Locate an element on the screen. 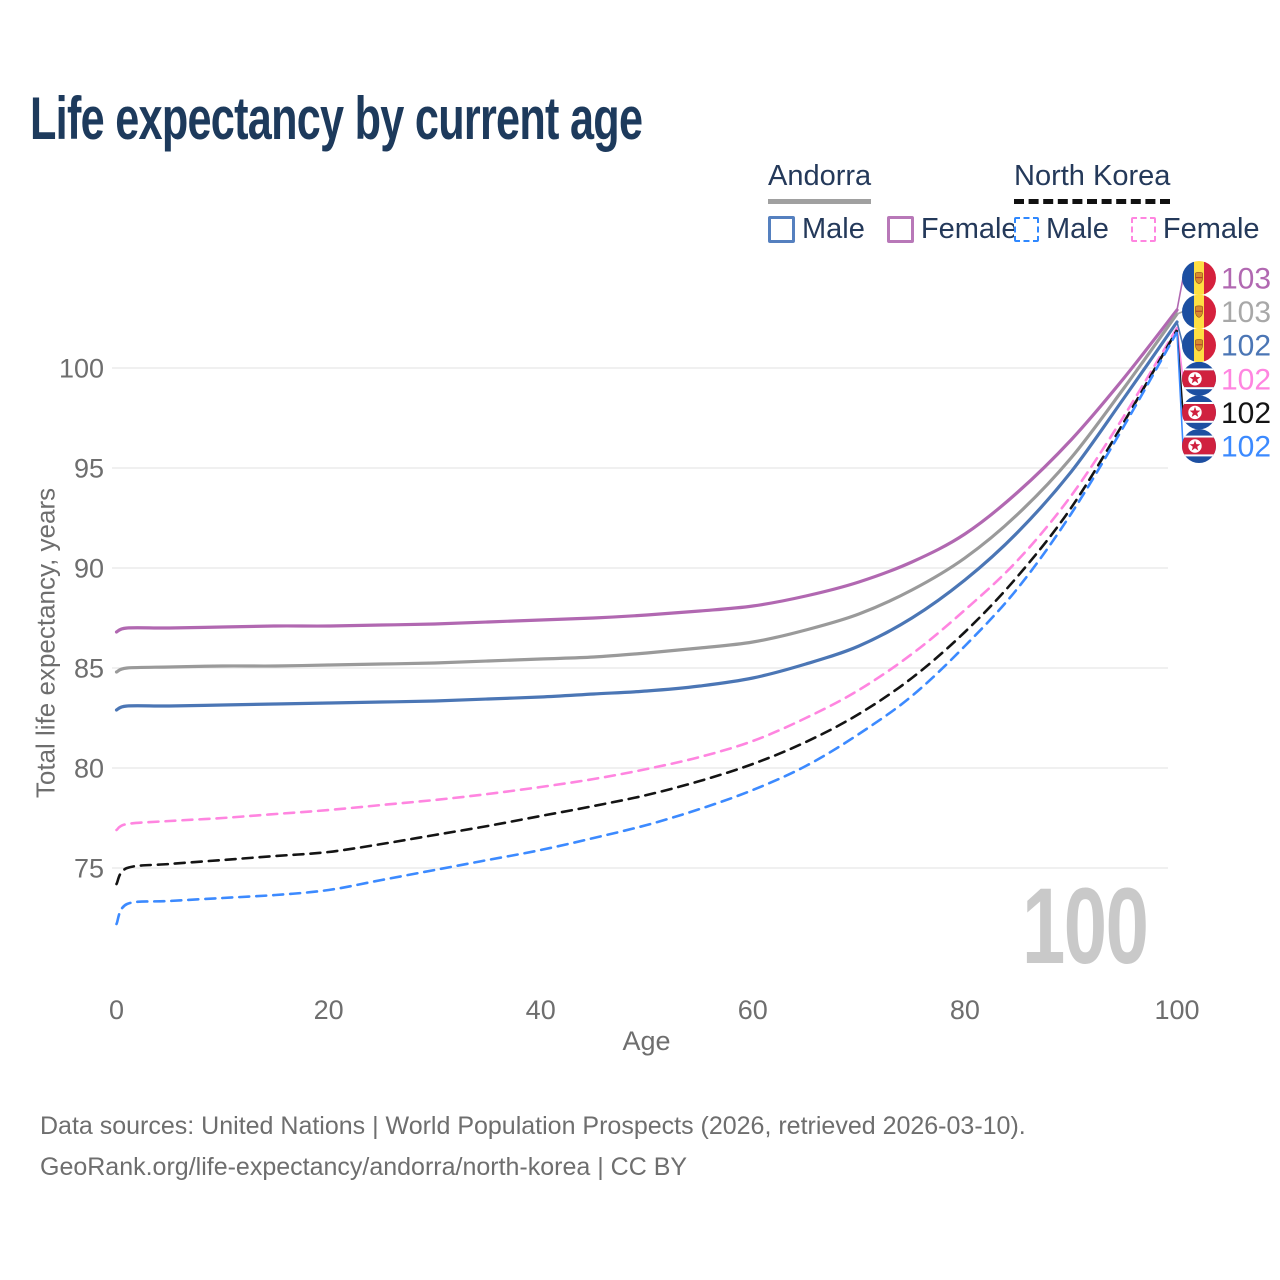  y-tick-label: 90 is located at coordinates (89, 569).